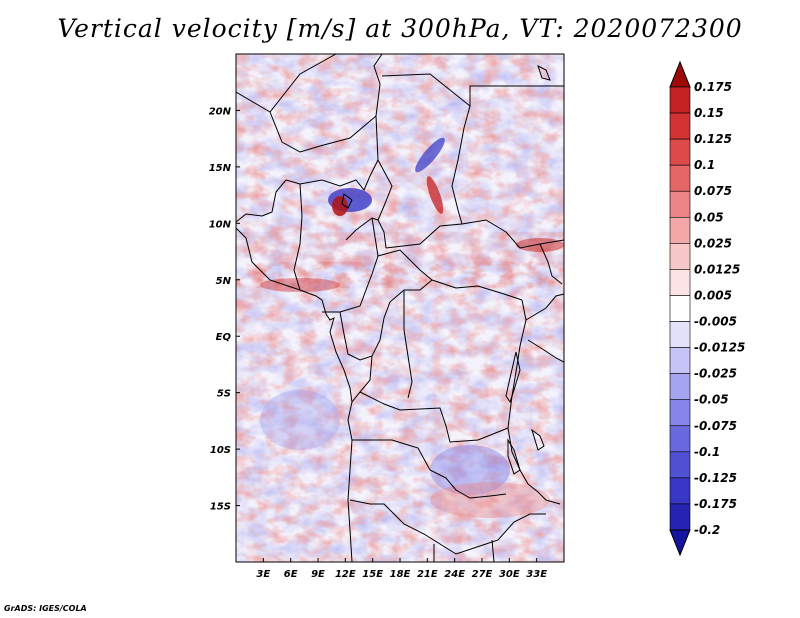 This screenshot has width=800, height=618. Describe the element at coordinates (220, 168) in the screenshot. I see `lat-tick-label: 15N` at that location.